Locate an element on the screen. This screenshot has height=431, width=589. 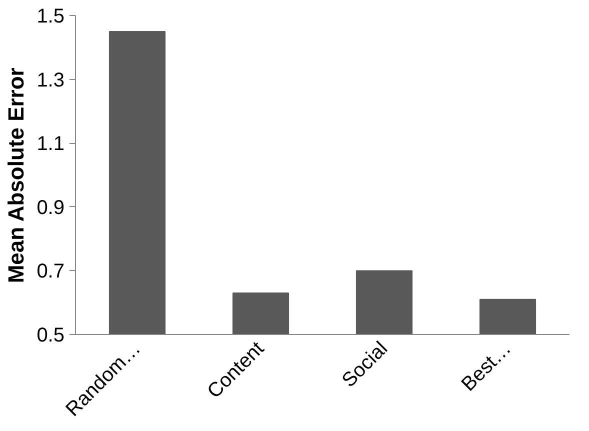
y-tick-label: 1.3 is located at coordinates (50, 80).